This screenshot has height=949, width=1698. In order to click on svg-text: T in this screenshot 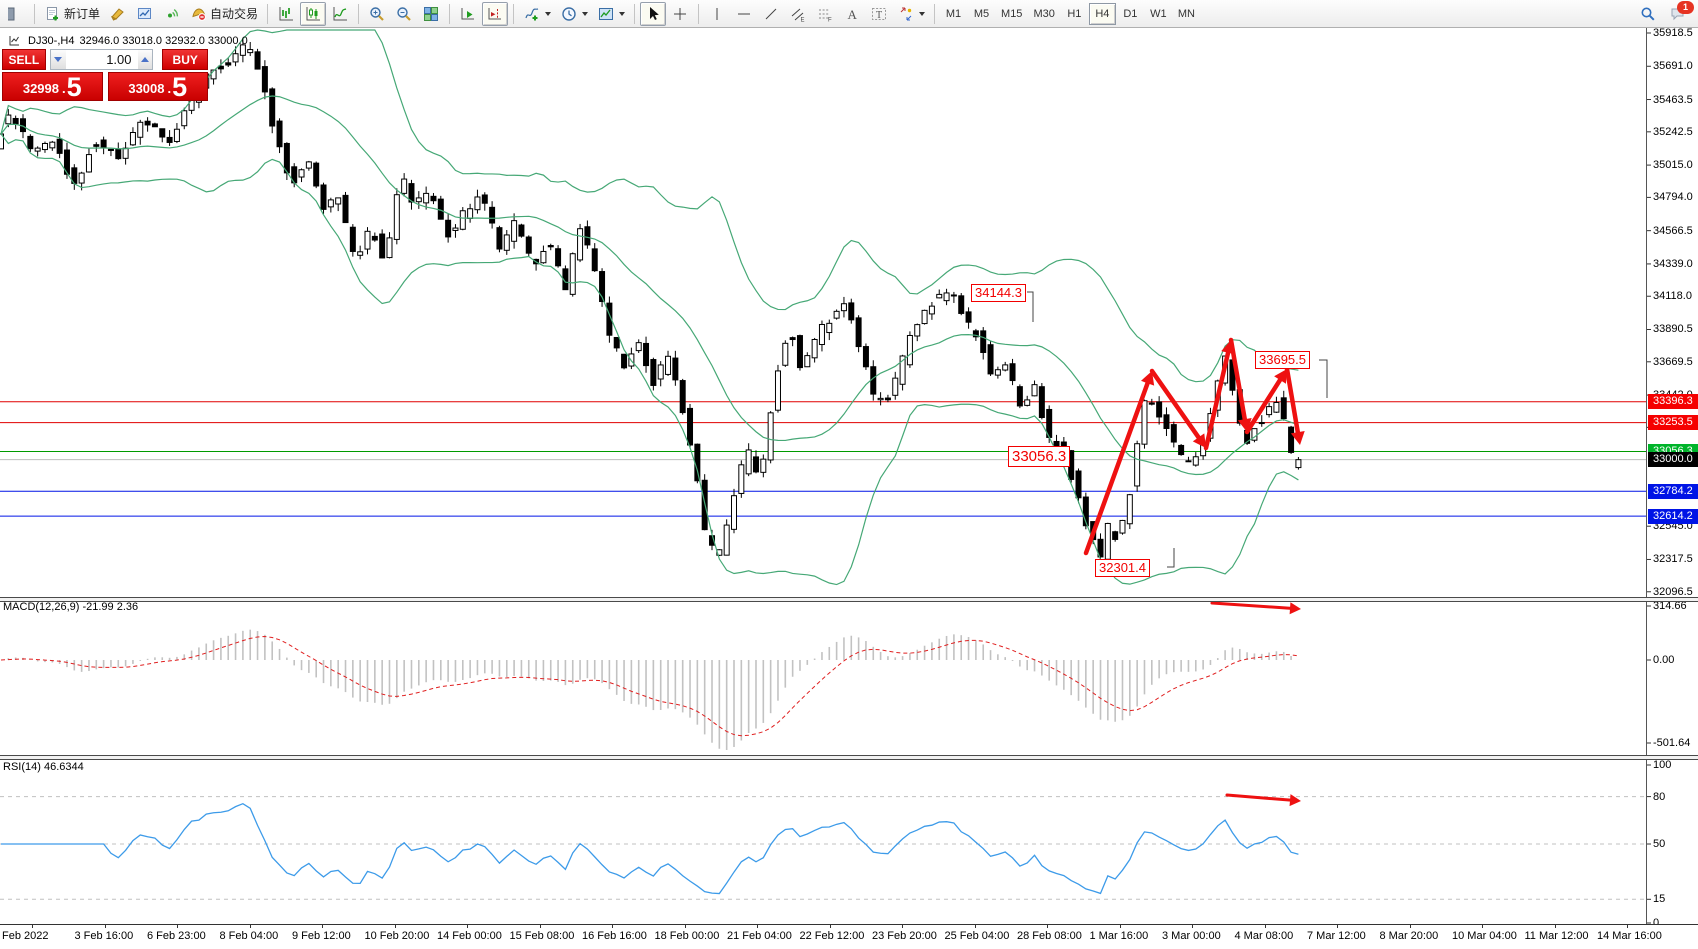, I will do `click(879, 15)`.